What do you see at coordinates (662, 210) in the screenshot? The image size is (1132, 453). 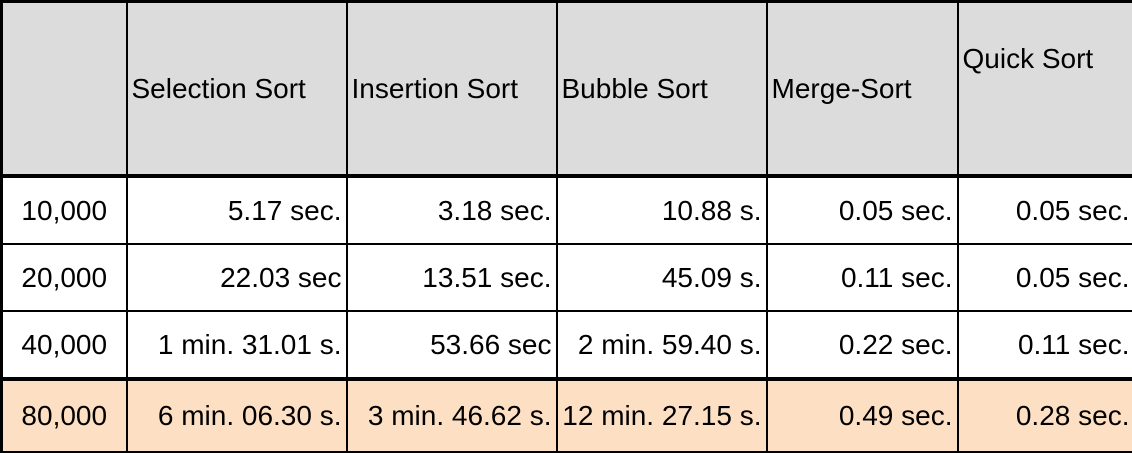 I see `table-cell: 10.88 s.` at bounding box center [662, 210].